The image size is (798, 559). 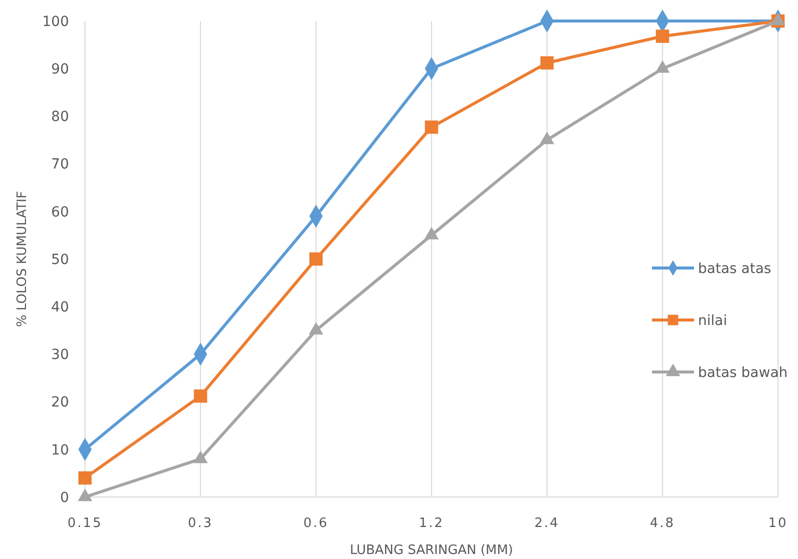 What do you see at coordinates (778, 523) in the screenshot?
I see `x-tick-label: 10` at bounding box center [778, 523].